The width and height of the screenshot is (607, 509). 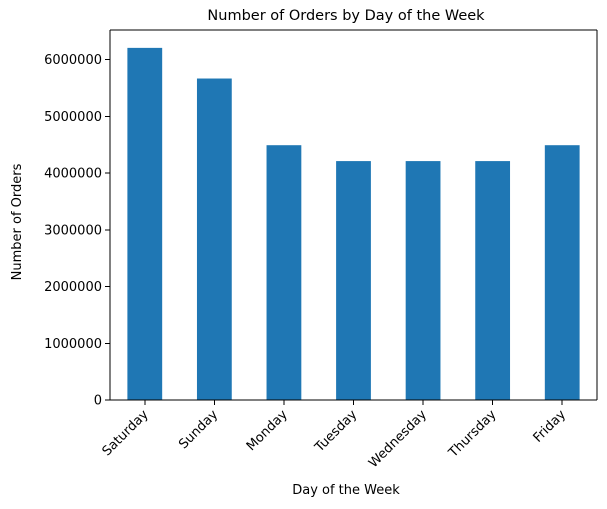 I want to click on bar-wednesday, so click(x=423, y=280).